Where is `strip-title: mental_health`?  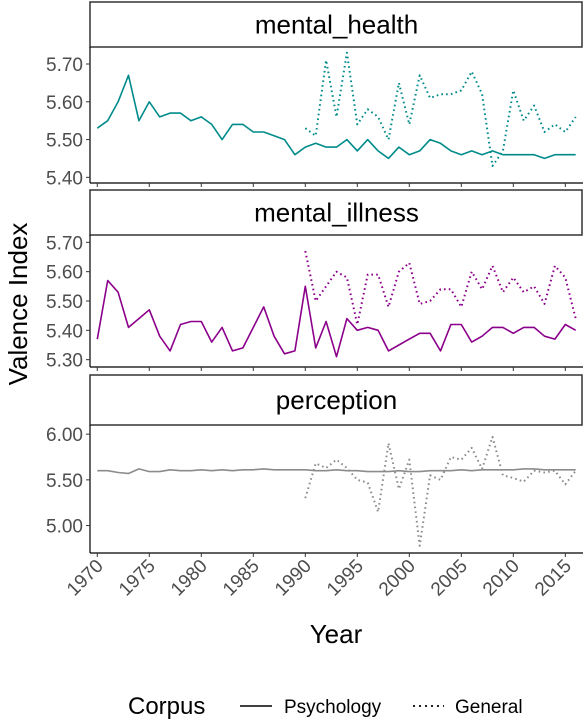
strip-title: mental_health is located at coordinates (336, 25).